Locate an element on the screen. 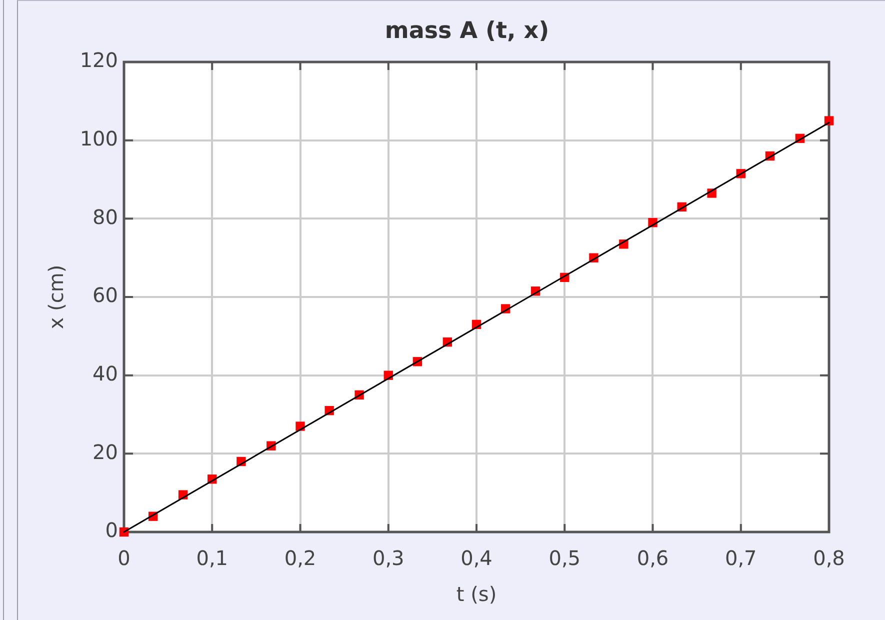  x-tick-label: 0,2 is located at coordinates (300, 558).